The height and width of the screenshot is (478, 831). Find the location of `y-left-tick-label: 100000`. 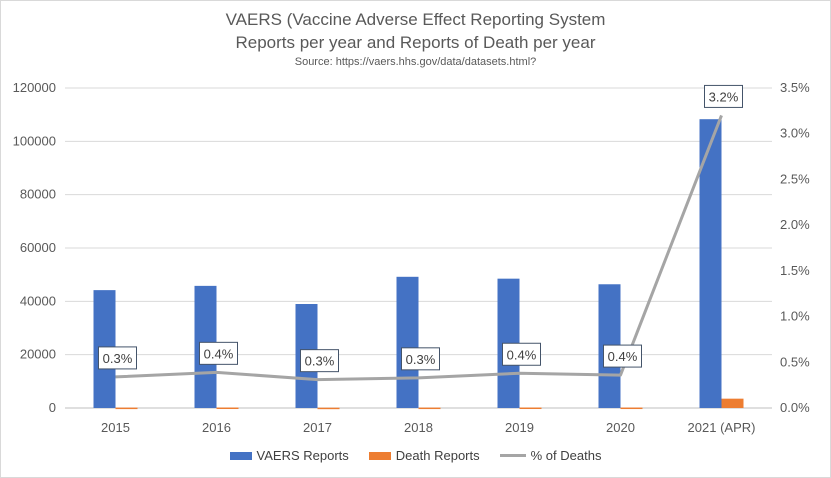

y-left-tick-label: 100000 is located at coordinates (34, 140).